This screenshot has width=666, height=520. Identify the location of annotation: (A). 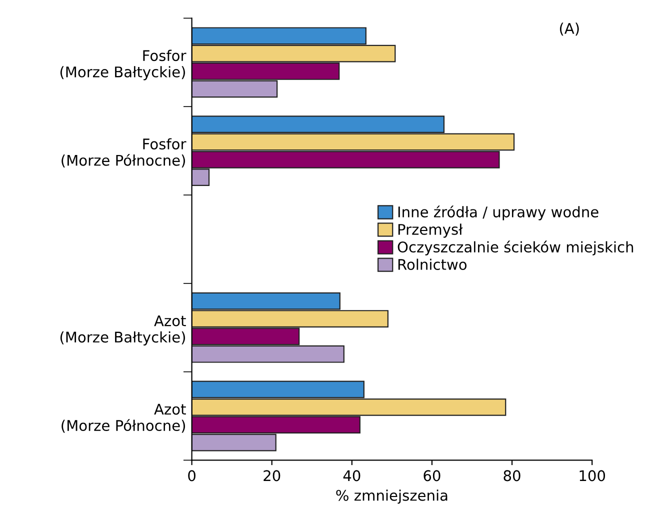
(569, 29).